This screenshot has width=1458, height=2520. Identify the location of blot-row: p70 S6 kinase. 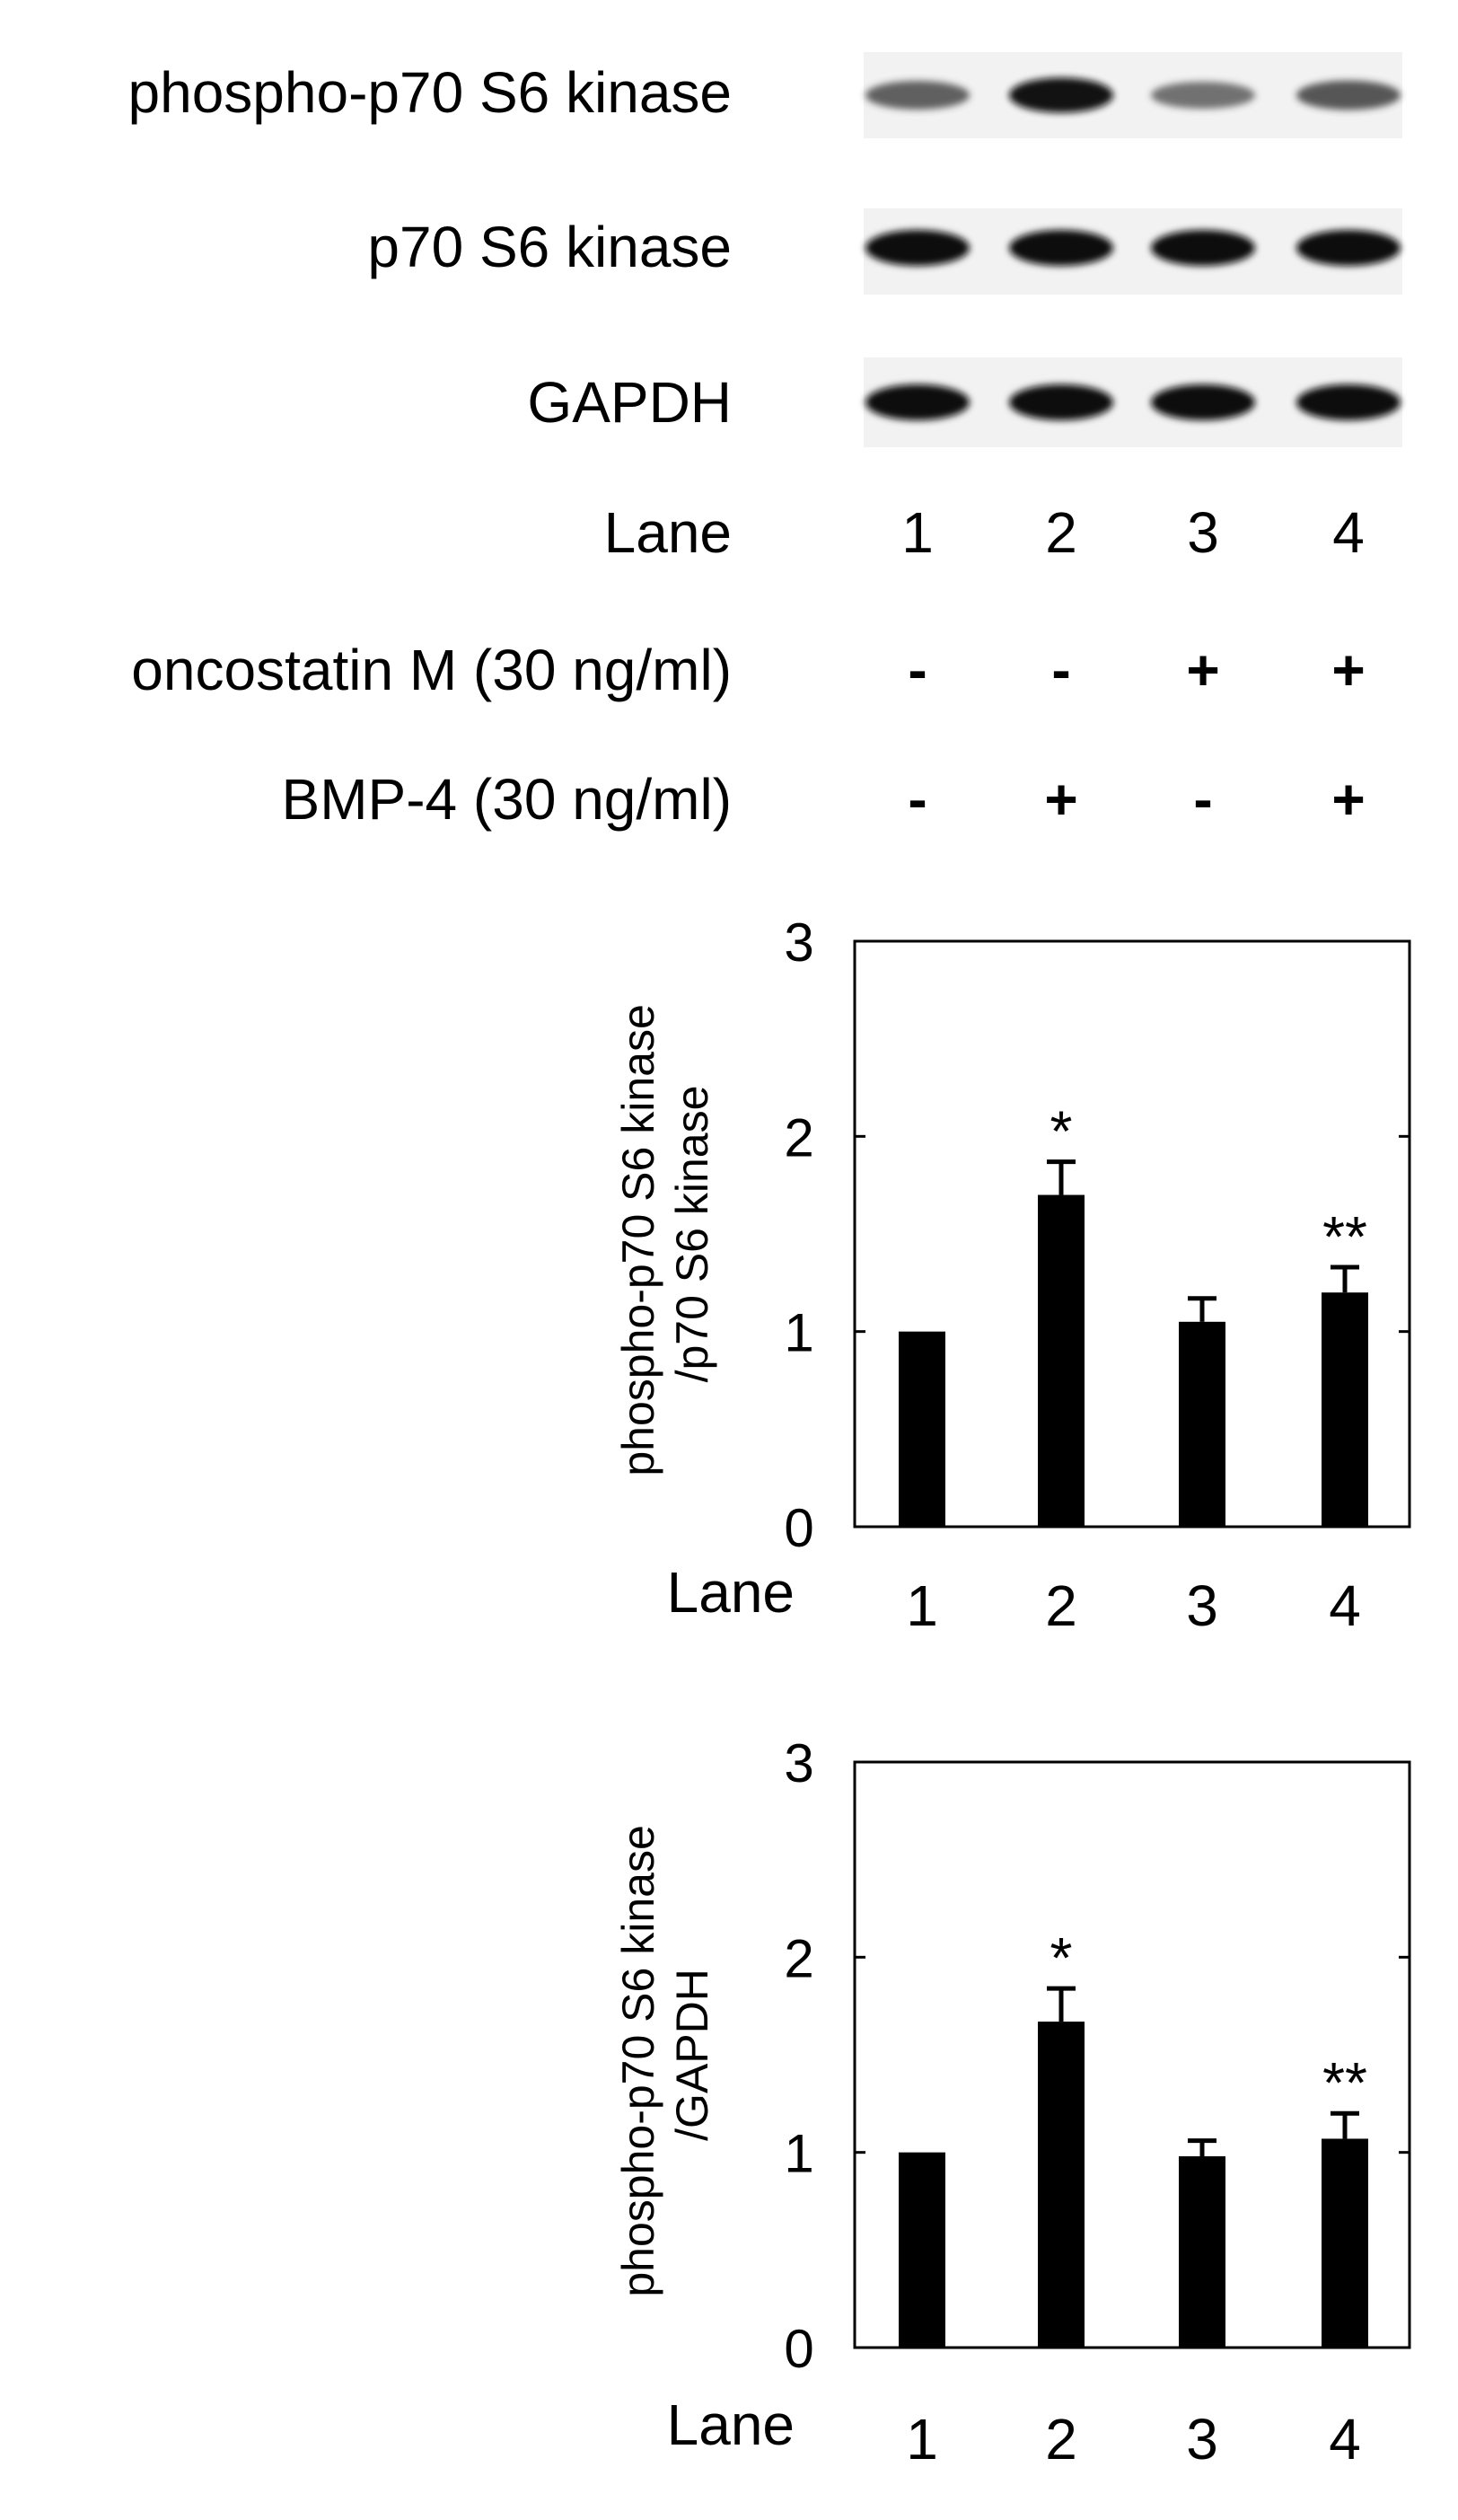
(884, 251).